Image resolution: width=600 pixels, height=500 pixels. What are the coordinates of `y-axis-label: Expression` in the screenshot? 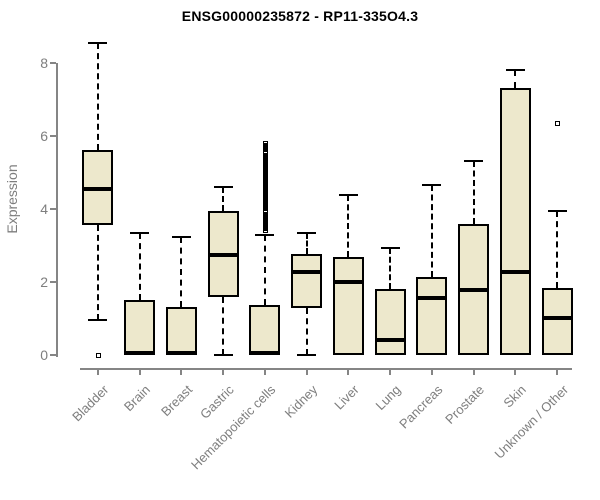 It's located at (12, 199).